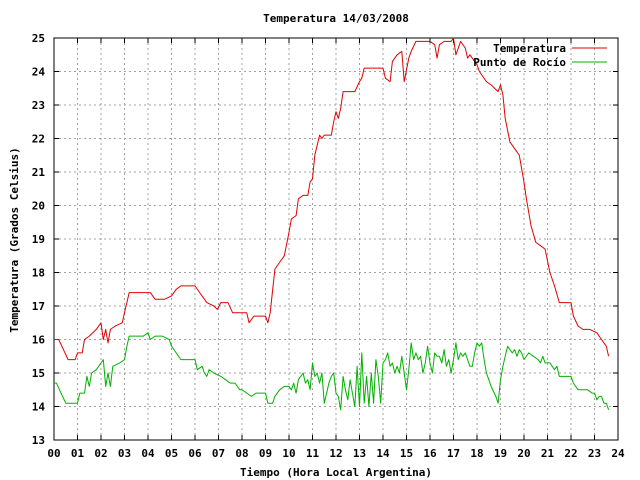 The height and width of the screenshot is (480, 640). What do you see at coordinates (570, 453) in the screenshot?
I see `x-tick-label: 22` at bounding box center [570, 453].